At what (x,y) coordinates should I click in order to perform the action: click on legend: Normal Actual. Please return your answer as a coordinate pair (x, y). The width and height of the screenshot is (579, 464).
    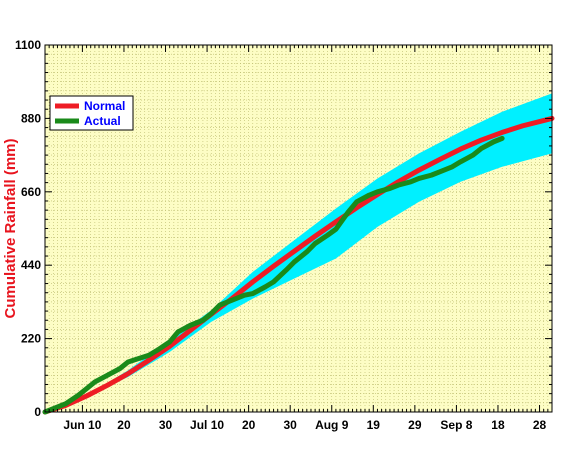
    Looking at the image, I should click on (91, 113).